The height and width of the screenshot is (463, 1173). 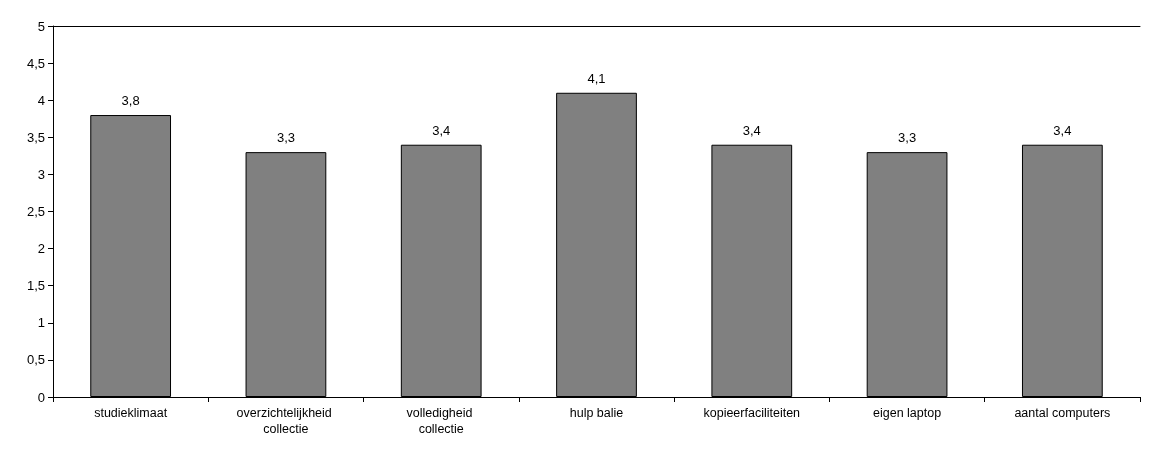 What do you see at coordinates (41, 100) in the screenshot?
I see `y-tick-label: 4` at bounding box center [41, 100].